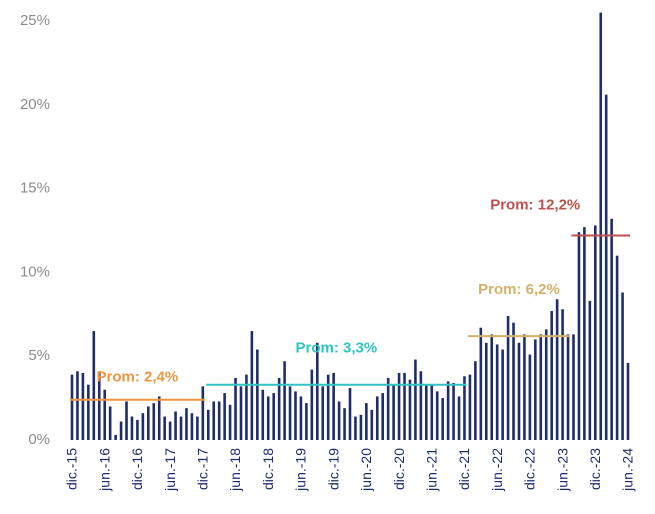  What do you see at coordinates (366, 470) in the screenshot?
I see `x-tick-label: jun.-20` at bounding box center [366, 470].